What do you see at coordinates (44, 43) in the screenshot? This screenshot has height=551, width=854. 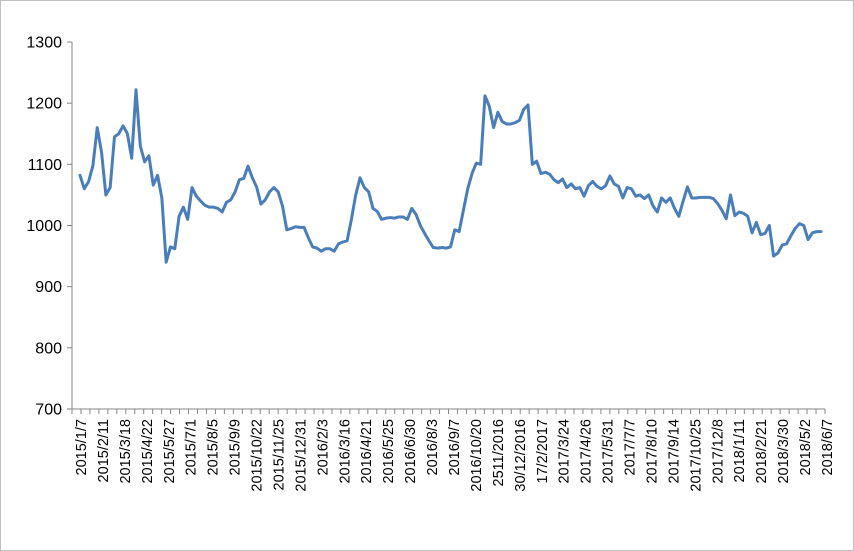 I see `y-tick-label: 1300` at bounding box center [44, 43].